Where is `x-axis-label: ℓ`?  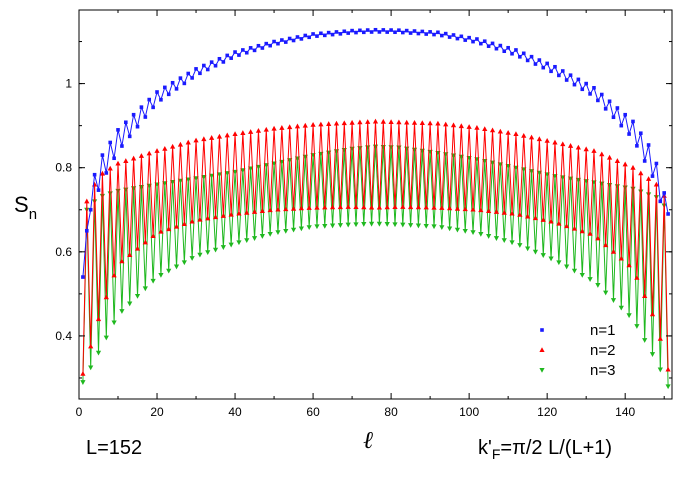 x-axis-label: ℓ is located at coordinates (368, 440).